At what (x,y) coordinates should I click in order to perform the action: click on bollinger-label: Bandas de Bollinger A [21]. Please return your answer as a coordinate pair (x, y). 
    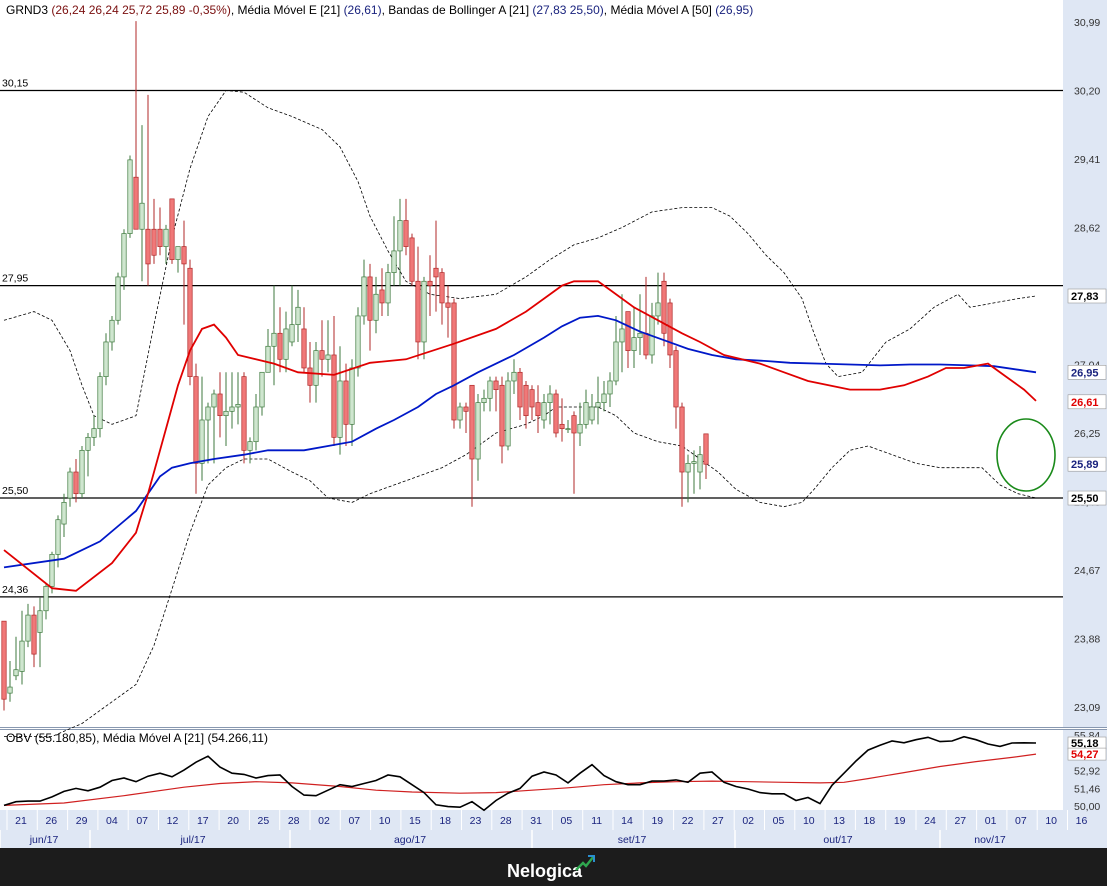
    Looking at the image, I should click on (459, 10).